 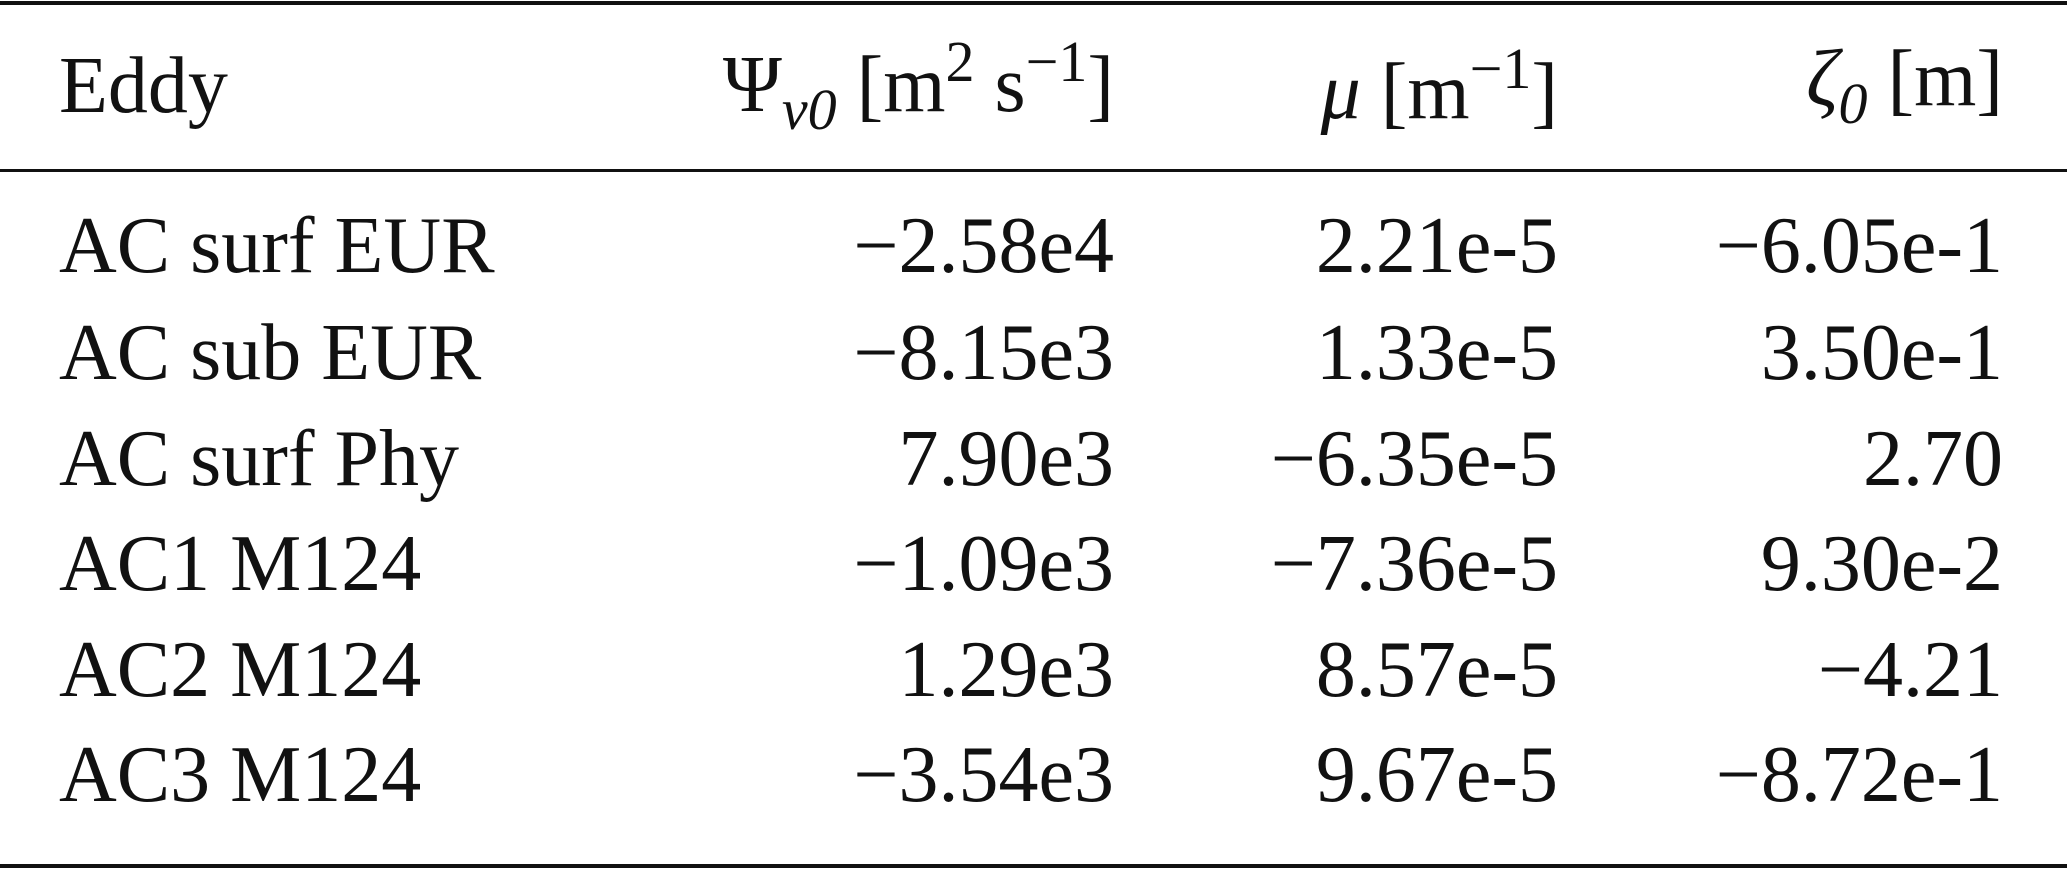 What do you see at coordinates (1910, 670) in the screenshot?
I see `value-cell: −4.21` at bounding box center [1910, 670].